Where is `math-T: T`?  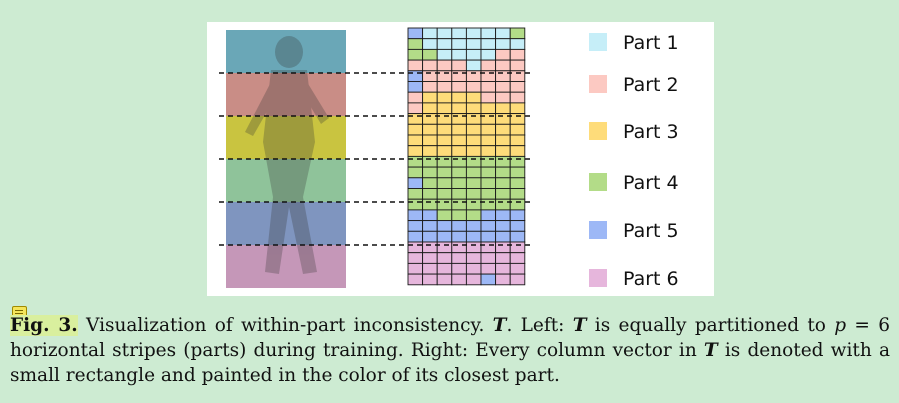
math-T: T is located at coordinates (710, 350).